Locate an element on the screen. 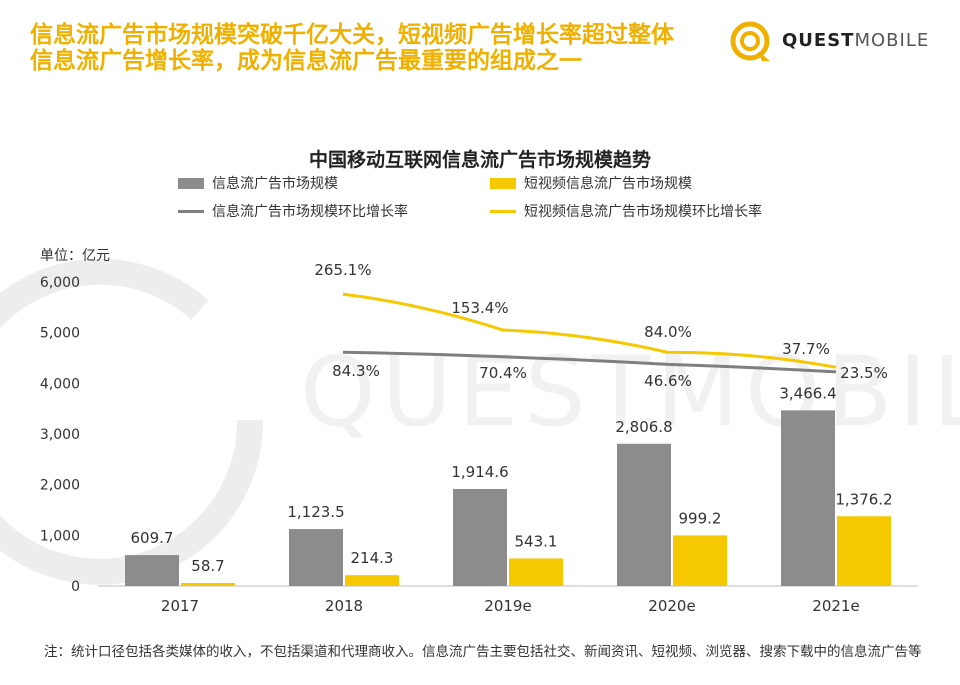 This screenshot has width=960, height=685. line-yellow-point-label: 37.7% is located at coordinates (806, 349).